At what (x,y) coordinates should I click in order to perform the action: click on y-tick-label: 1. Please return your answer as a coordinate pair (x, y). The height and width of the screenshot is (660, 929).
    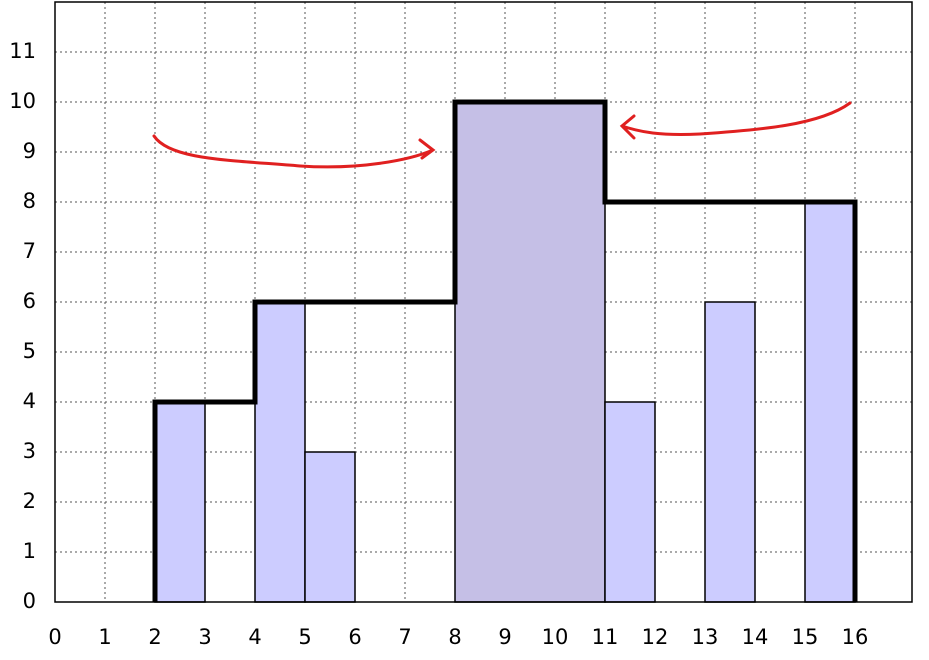
    Looking at the image, I should click on (29, 551).